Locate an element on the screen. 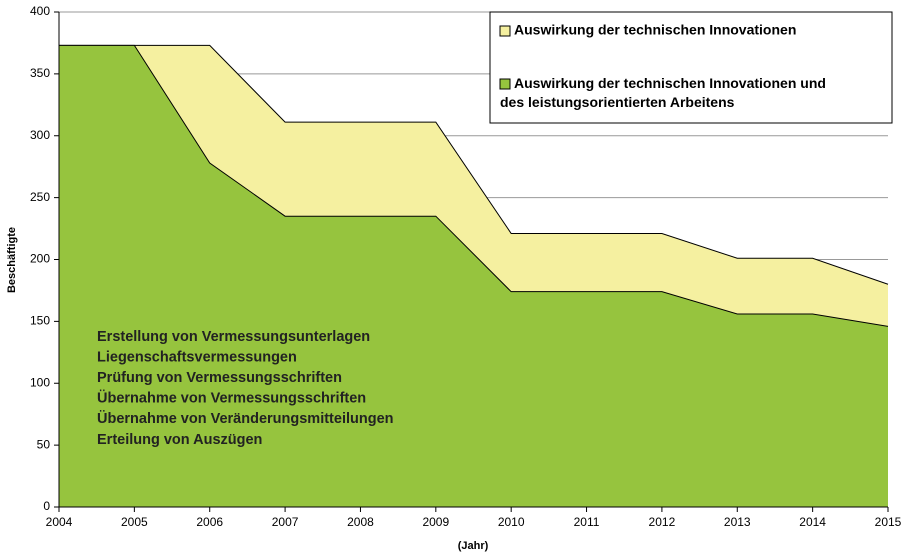 The image size is (911, 555). y-tick-label: 200 is located at coordinates (40, 259).